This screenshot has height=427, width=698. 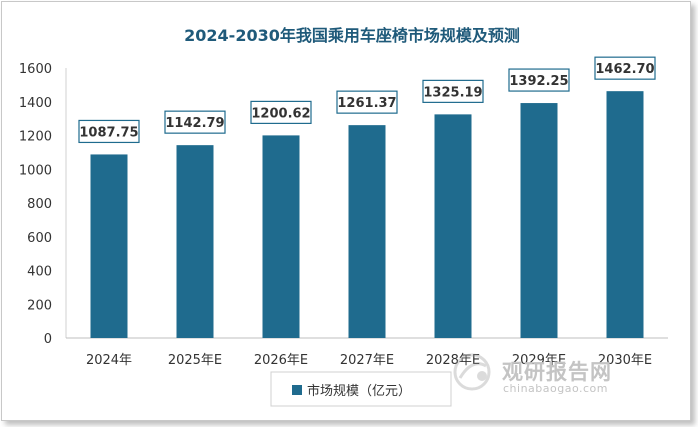 I want to click on x-tick-label: 2030年E, so click(x=625, y=360).